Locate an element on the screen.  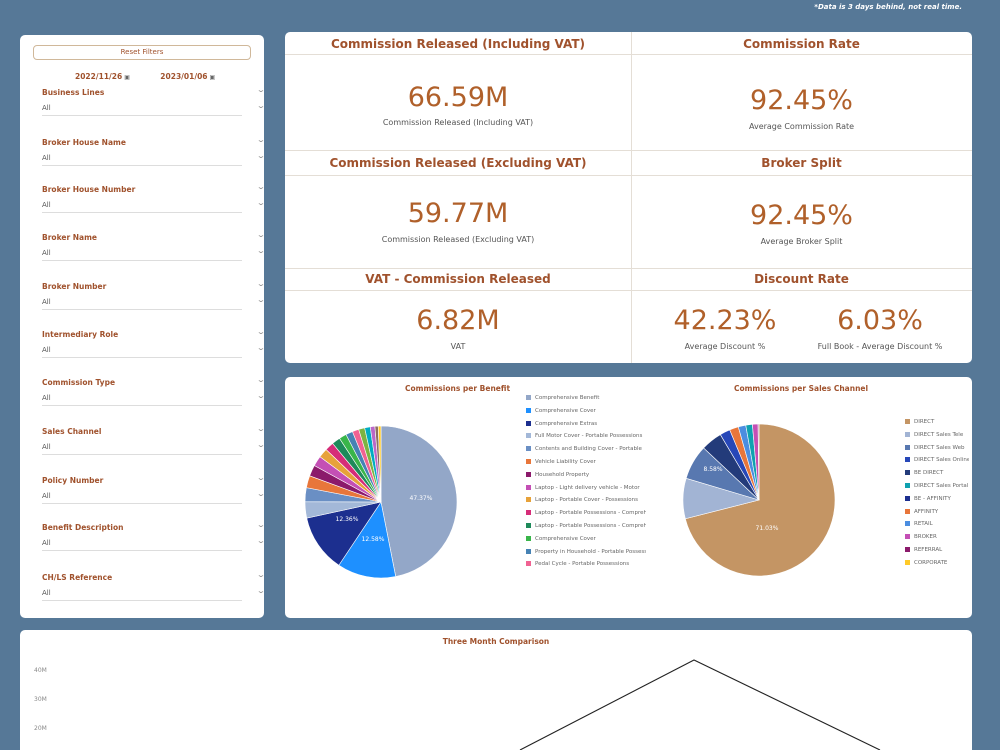
three-month-line-chart is located at coordinates (700, 704).